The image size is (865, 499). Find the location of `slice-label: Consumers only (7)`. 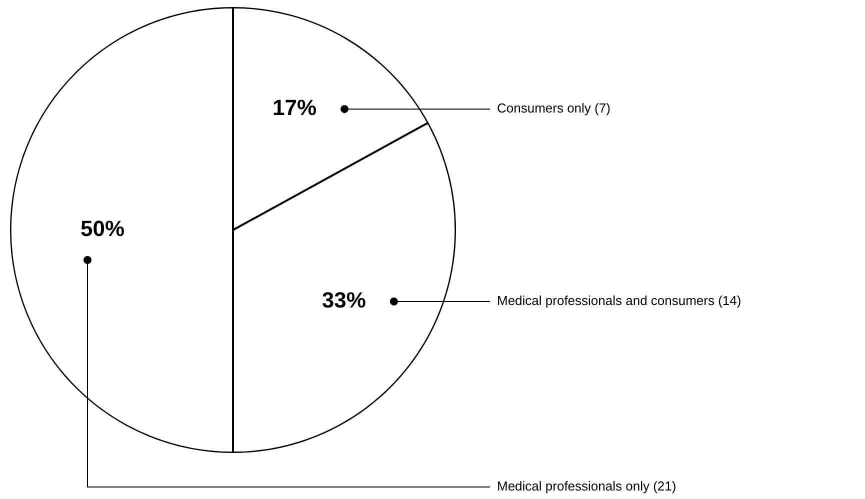

slice-label: Consumers only (7) is located at coordinates (553, 108).